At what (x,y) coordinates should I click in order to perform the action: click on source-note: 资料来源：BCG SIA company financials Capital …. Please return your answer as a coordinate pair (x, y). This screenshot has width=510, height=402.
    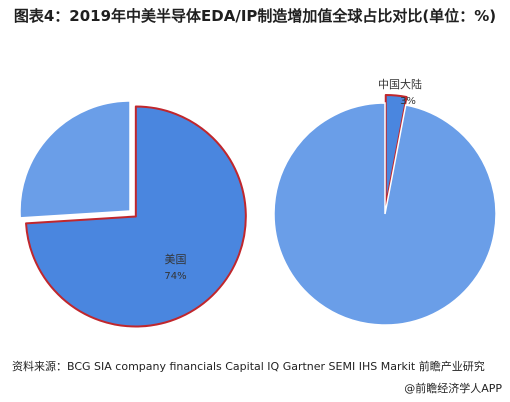
    Looking at the image, I should click on (248, 366).